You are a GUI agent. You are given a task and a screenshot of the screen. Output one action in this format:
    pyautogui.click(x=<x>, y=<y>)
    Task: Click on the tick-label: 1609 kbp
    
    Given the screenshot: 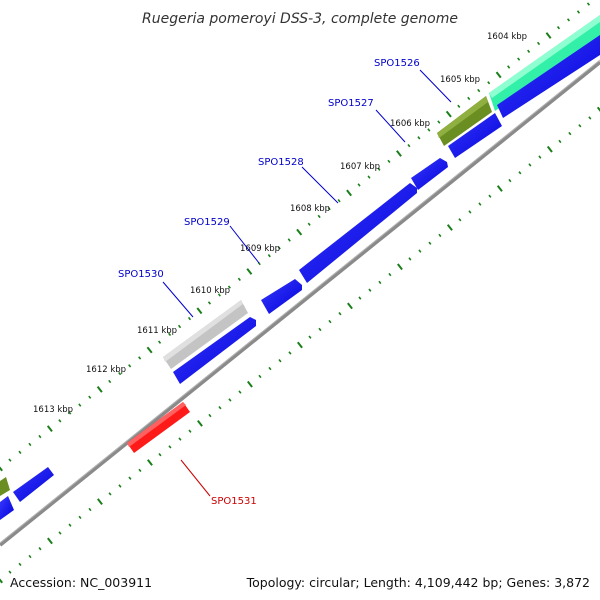 What is the action you would take?
    pyautogui.click(x=260, y=249)
    